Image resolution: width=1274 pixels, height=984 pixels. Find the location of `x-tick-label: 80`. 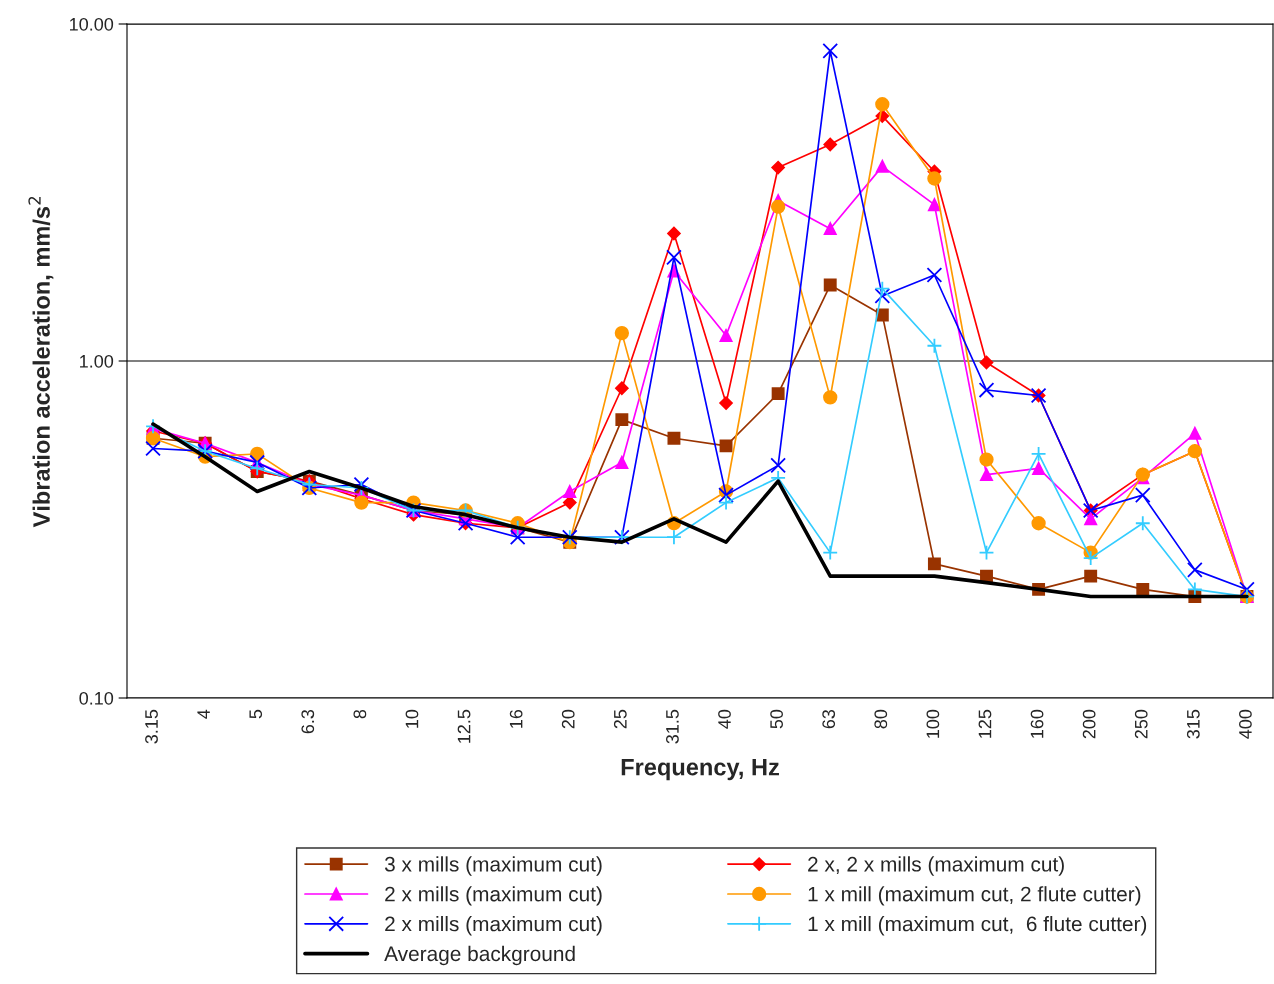

x-tick-label: 80 is located at coordinates (881, 719).